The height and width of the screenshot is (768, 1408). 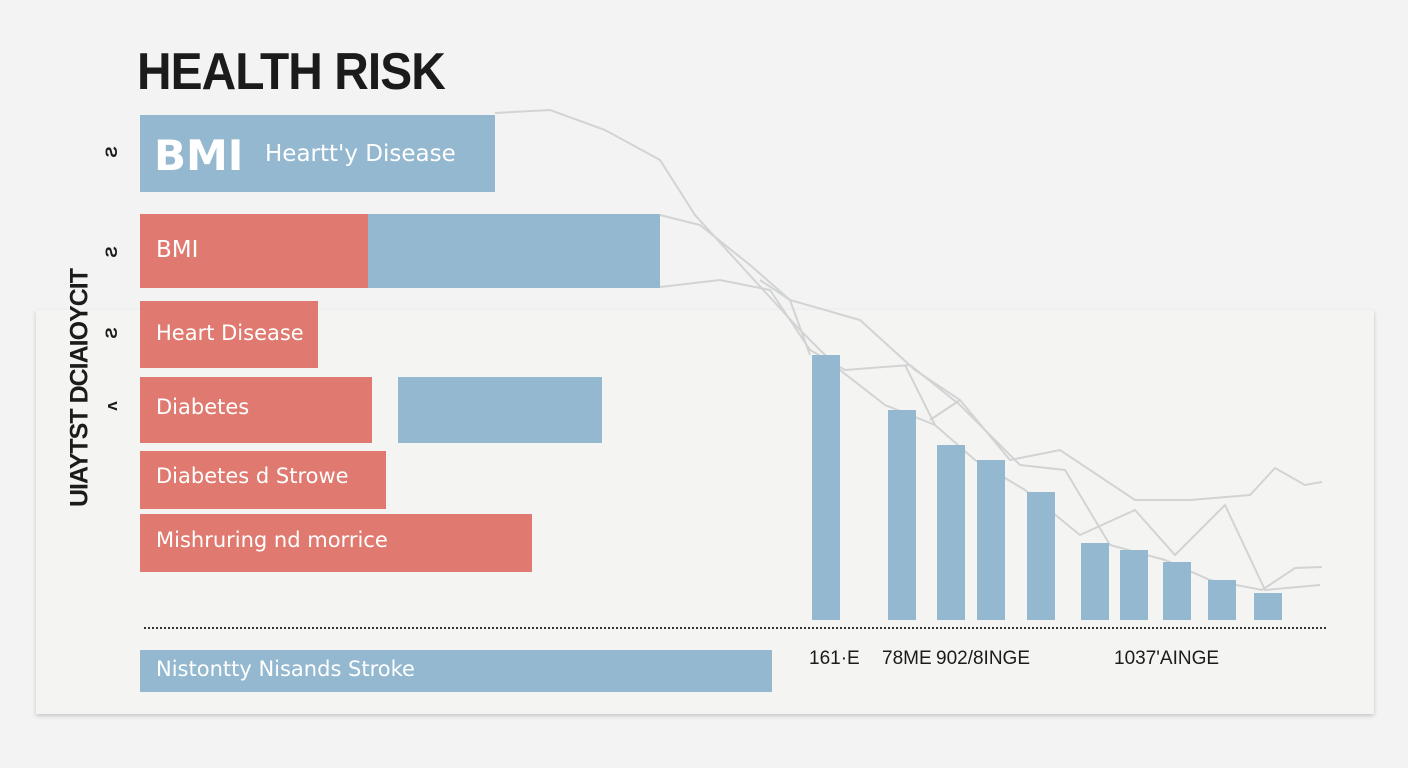 I want to click on bar-bmi-heart-disease, so click(x=317, y=153).